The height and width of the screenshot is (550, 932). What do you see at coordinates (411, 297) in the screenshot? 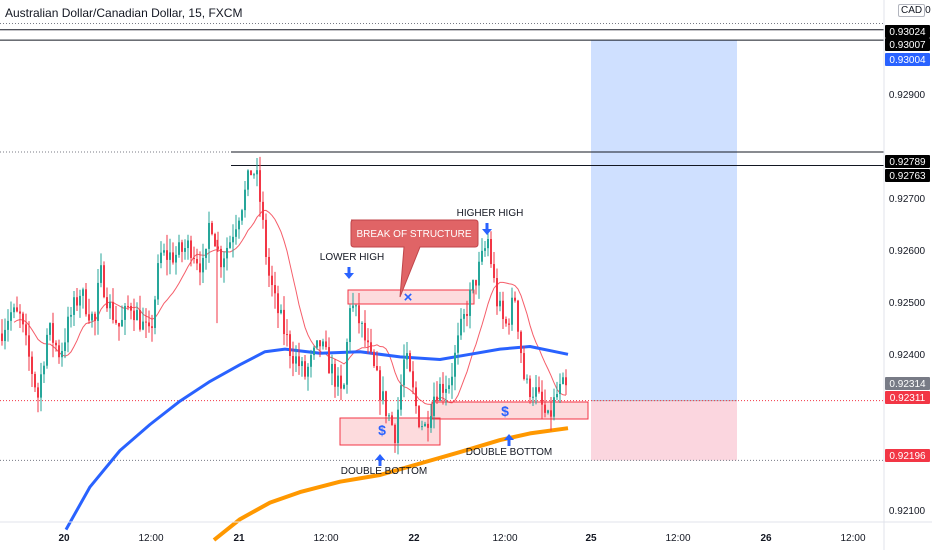
I see `lower-high-zone` at bounding box center [411, 297].